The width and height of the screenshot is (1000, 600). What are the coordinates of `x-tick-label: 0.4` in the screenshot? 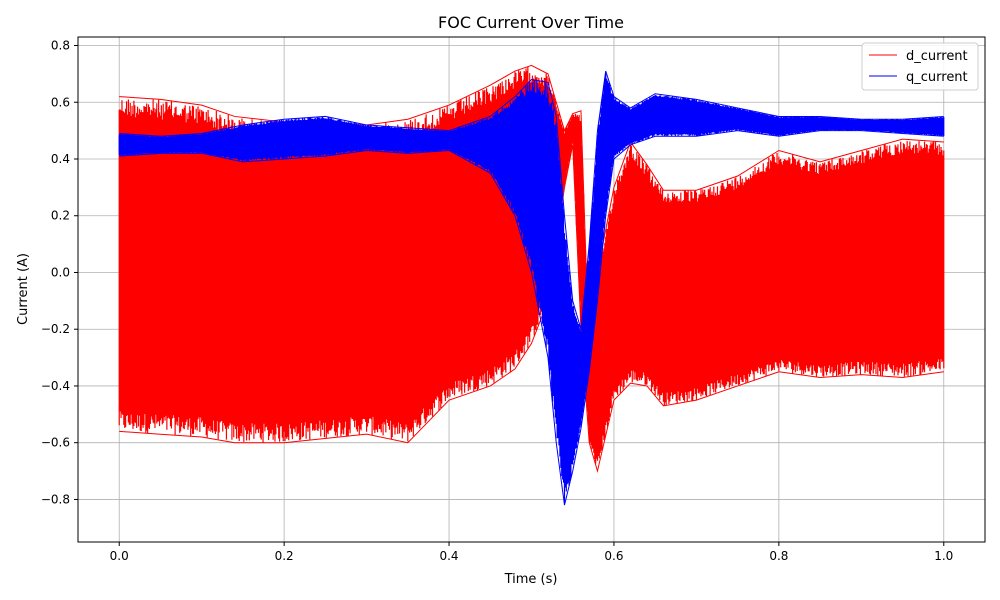 It's located at (448, 556).